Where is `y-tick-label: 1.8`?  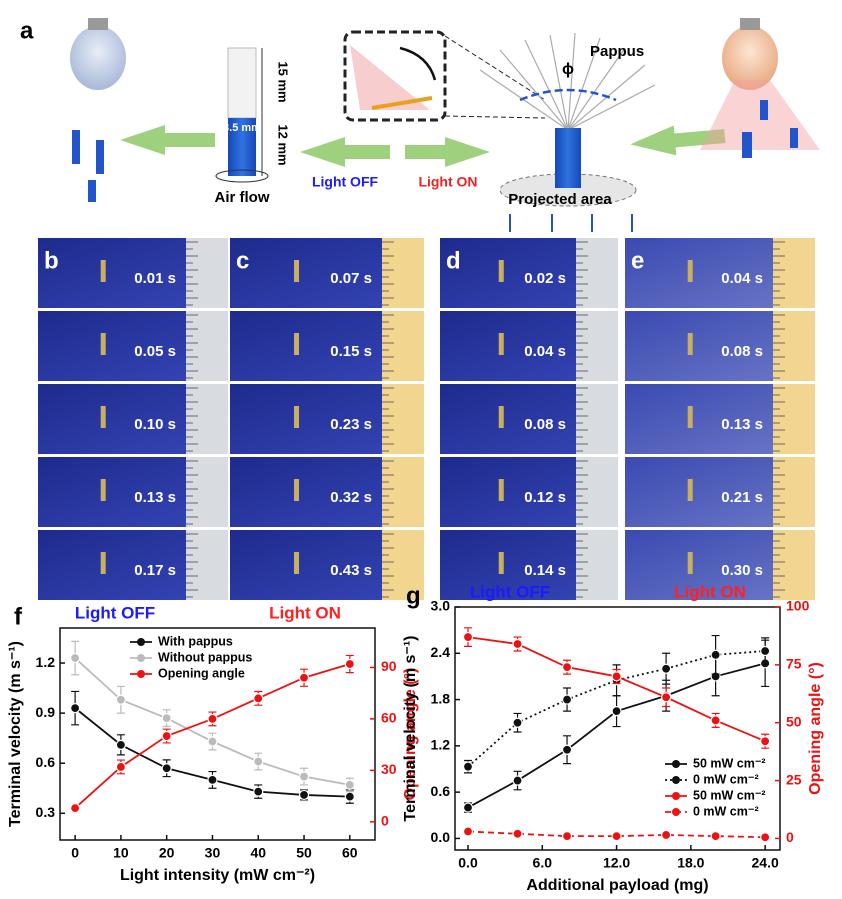 y-tick-label: 1.8 is located at coordinates (441, 698).